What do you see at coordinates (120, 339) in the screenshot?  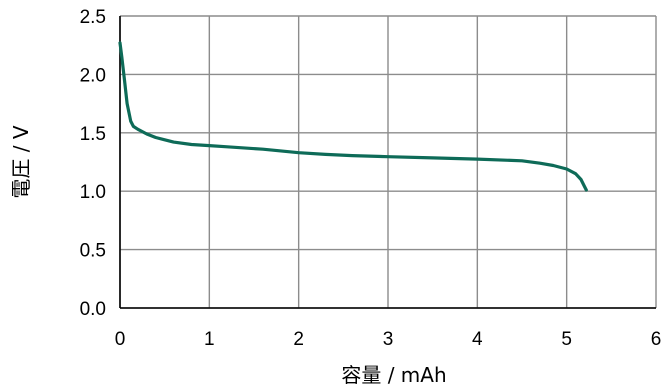 I see `x-tick-label: 0` at bounding box center [120, 339].